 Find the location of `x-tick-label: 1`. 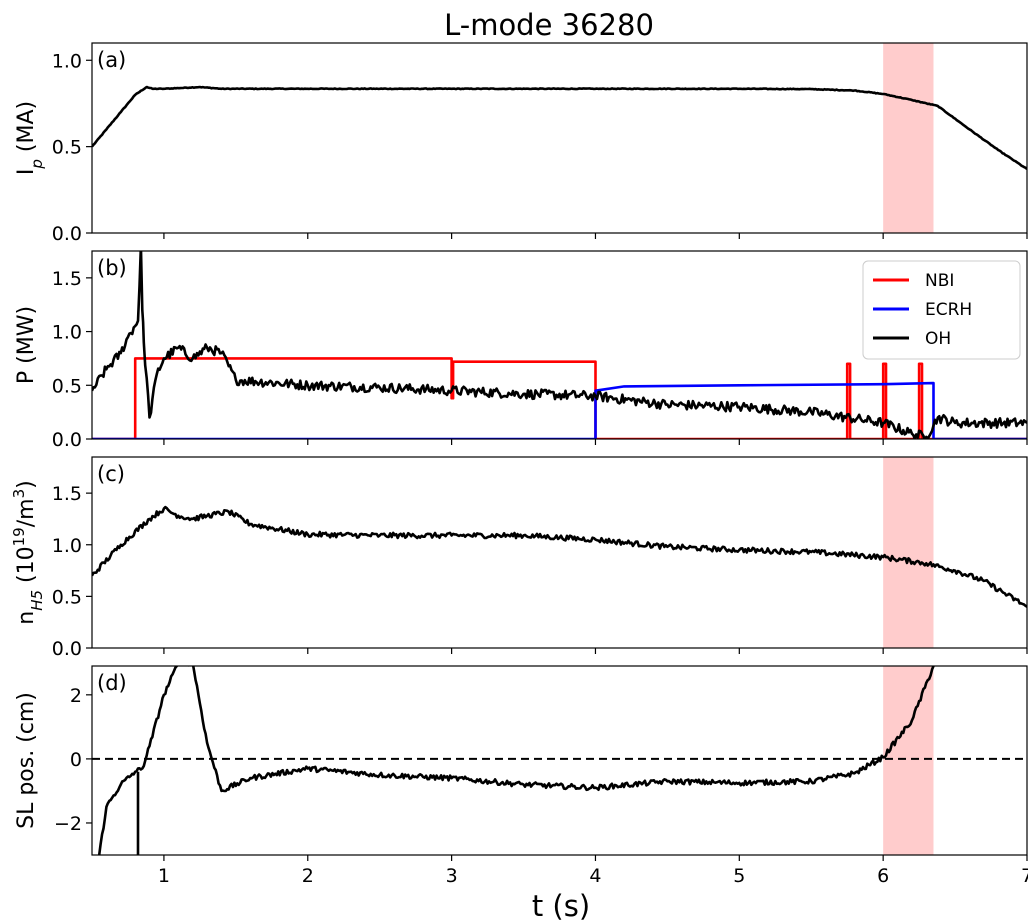

x-tick-label: 1 is located at coordinates (164, 876).